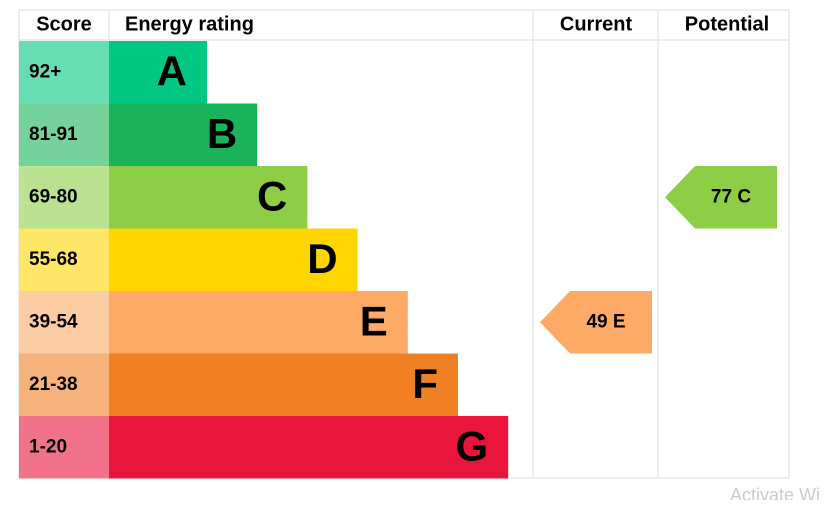 The image size is (828, 505). Describe the element at coordinates (53, 134) in the screenshot. I see `score-range: 81-91` at that location.